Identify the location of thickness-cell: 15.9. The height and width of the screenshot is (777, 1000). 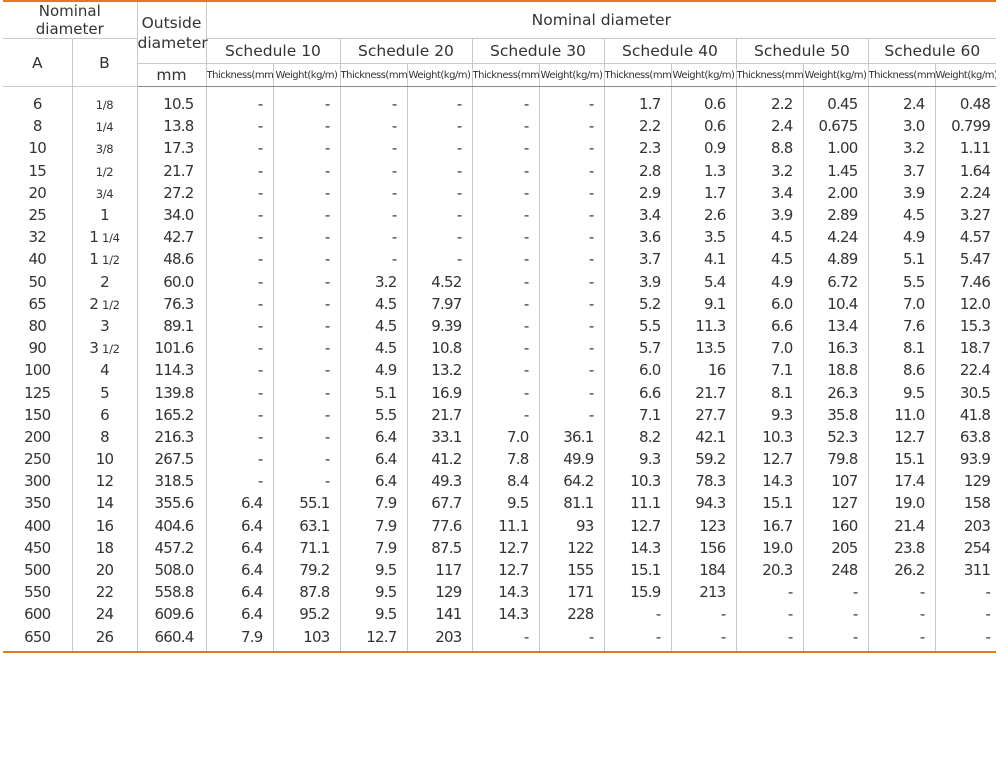
(638, 592).